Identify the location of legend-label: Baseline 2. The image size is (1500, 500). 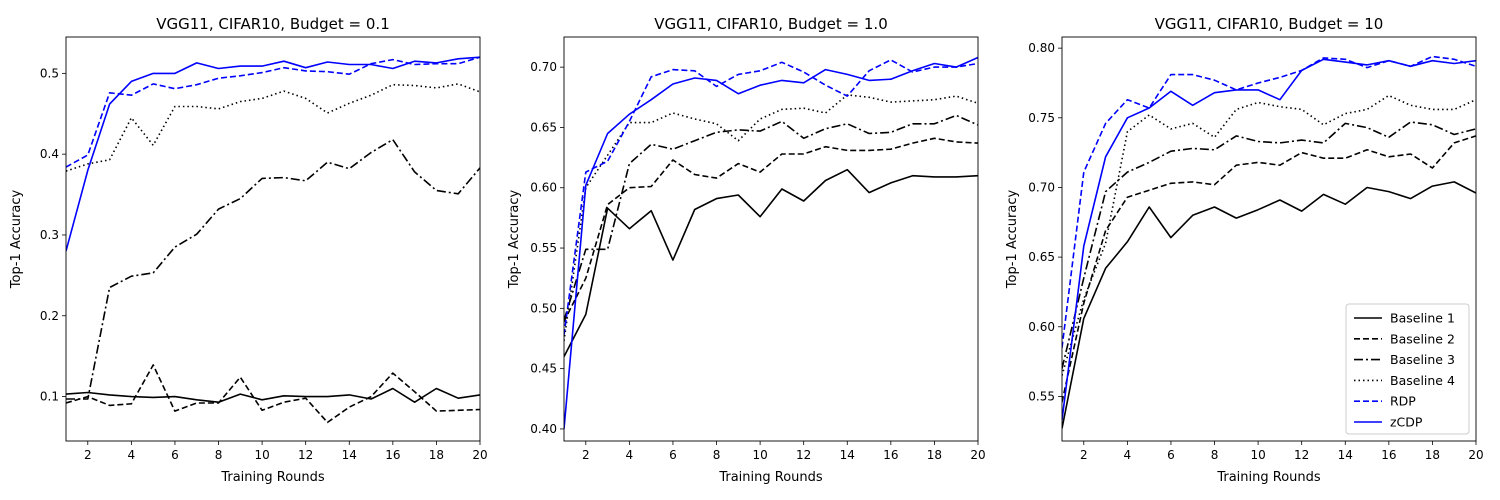
(1422, 338).